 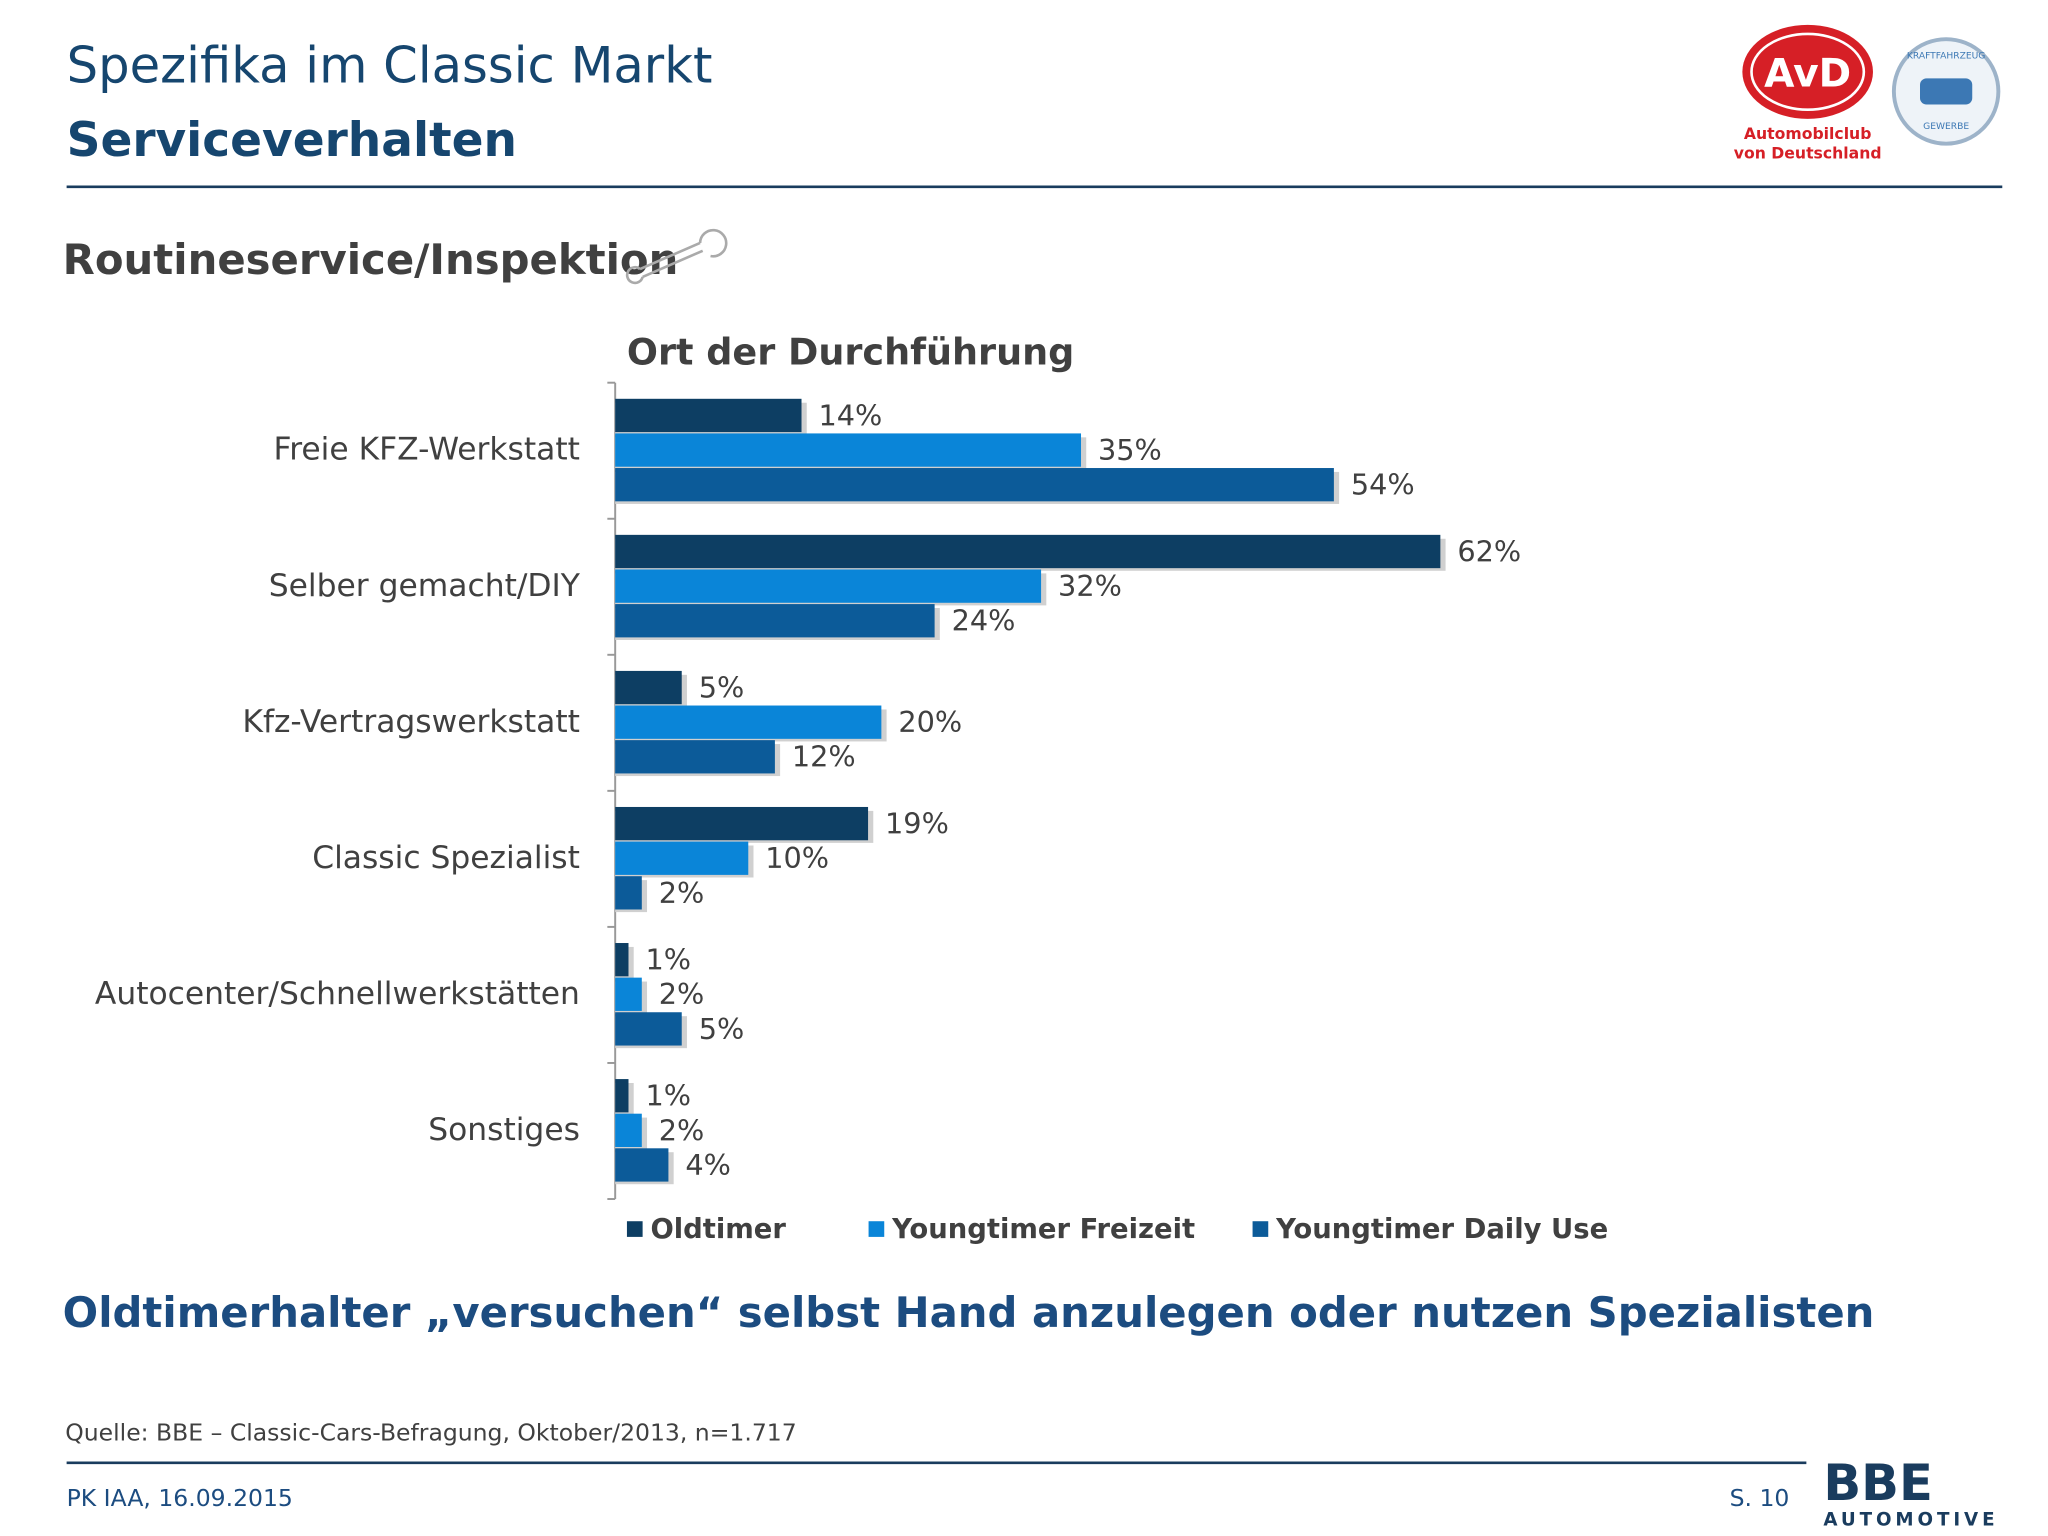 I want to click on slide-subtitle: Serviceverhalten, so click(x=292, y=140).